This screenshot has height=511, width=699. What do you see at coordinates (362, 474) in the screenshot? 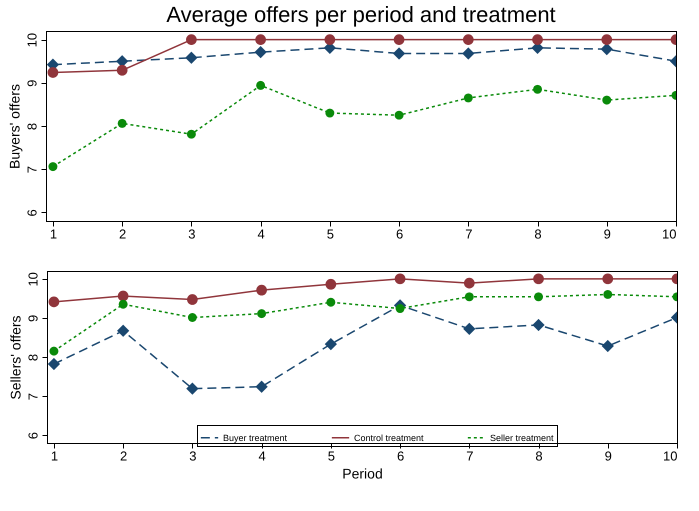
I see `x-axis-title: Period` at bounding box center [362, 474].